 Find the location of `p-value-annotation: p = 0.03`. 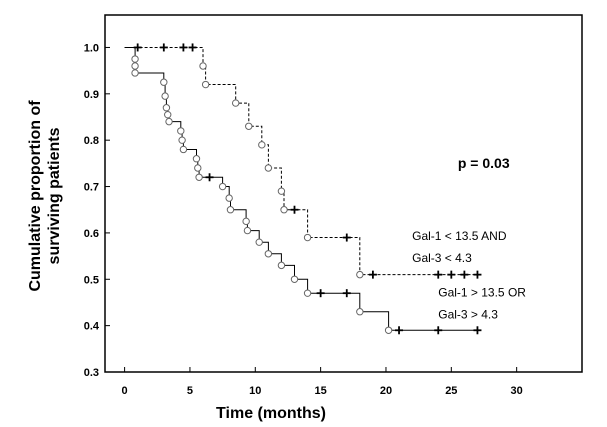

p-value-annotation: p = 0.03 is located at coordinates (484, 163).